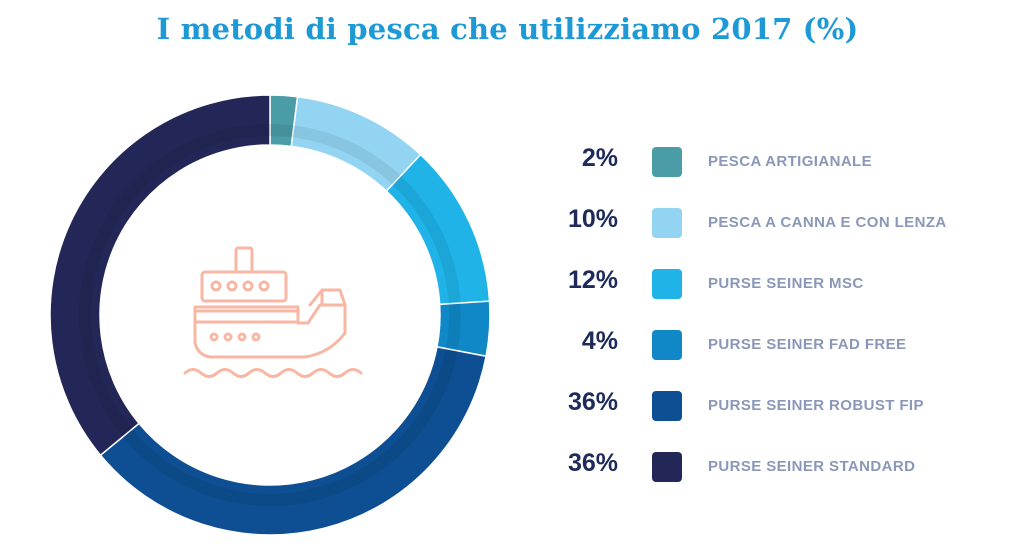 This screenshot has height=550, width=1015. I want to click on legend-item: 36% PURSE SEINER ROBUST FIP, so click(775, 408).